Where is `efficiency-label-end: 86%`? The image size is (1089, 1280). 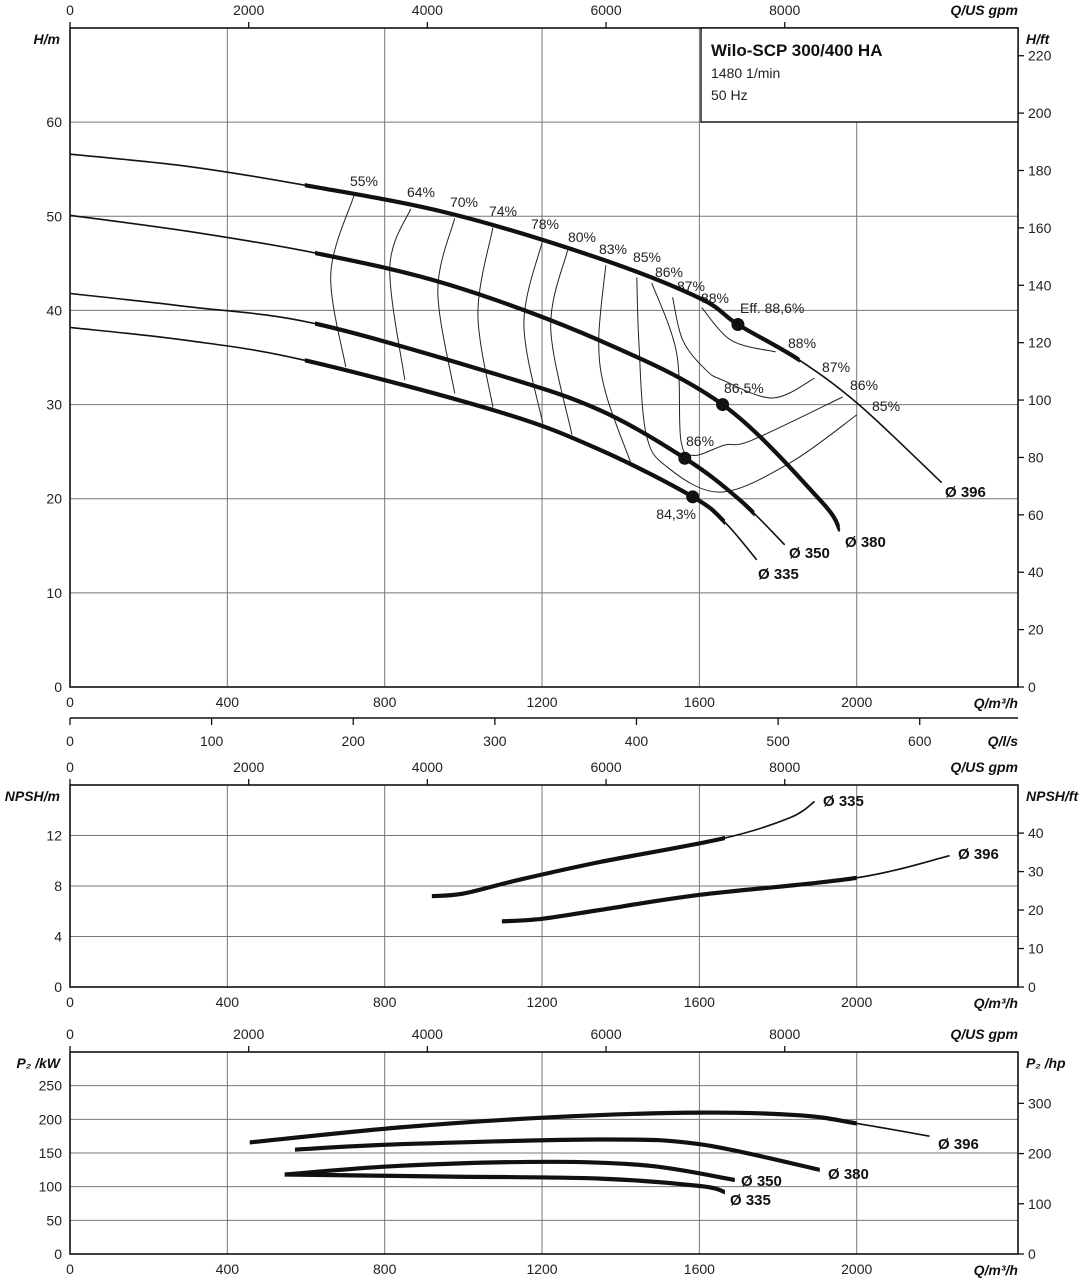
efficiency-label-end: 86% is located at coordinates (864, 385).